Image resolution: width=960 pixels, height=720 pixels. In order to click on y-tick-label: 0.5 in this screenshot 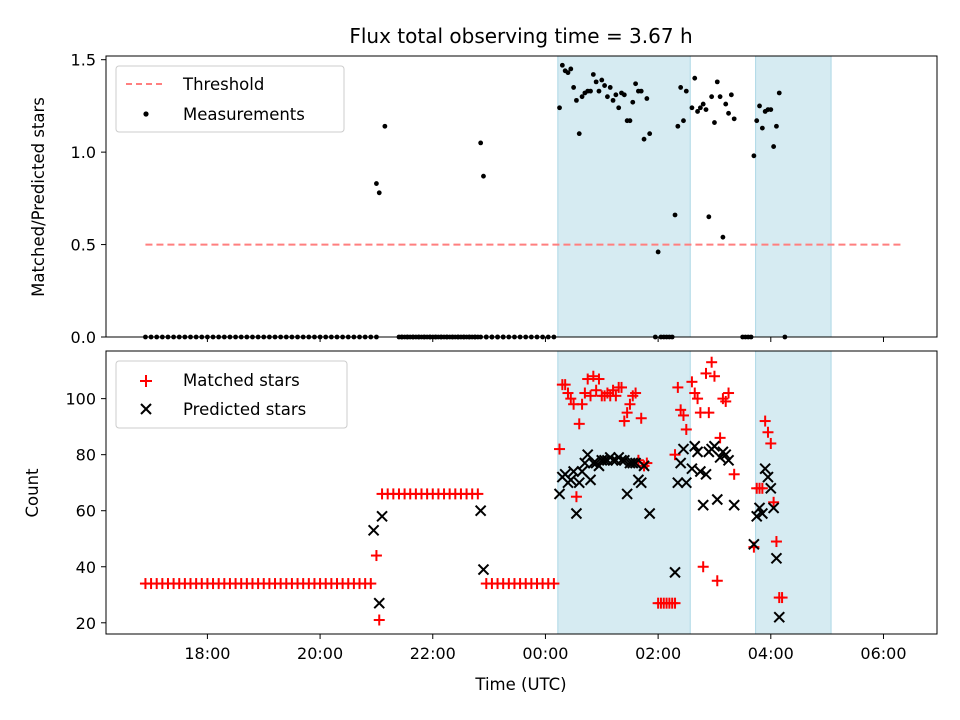, I will do `click(83, 245)`.